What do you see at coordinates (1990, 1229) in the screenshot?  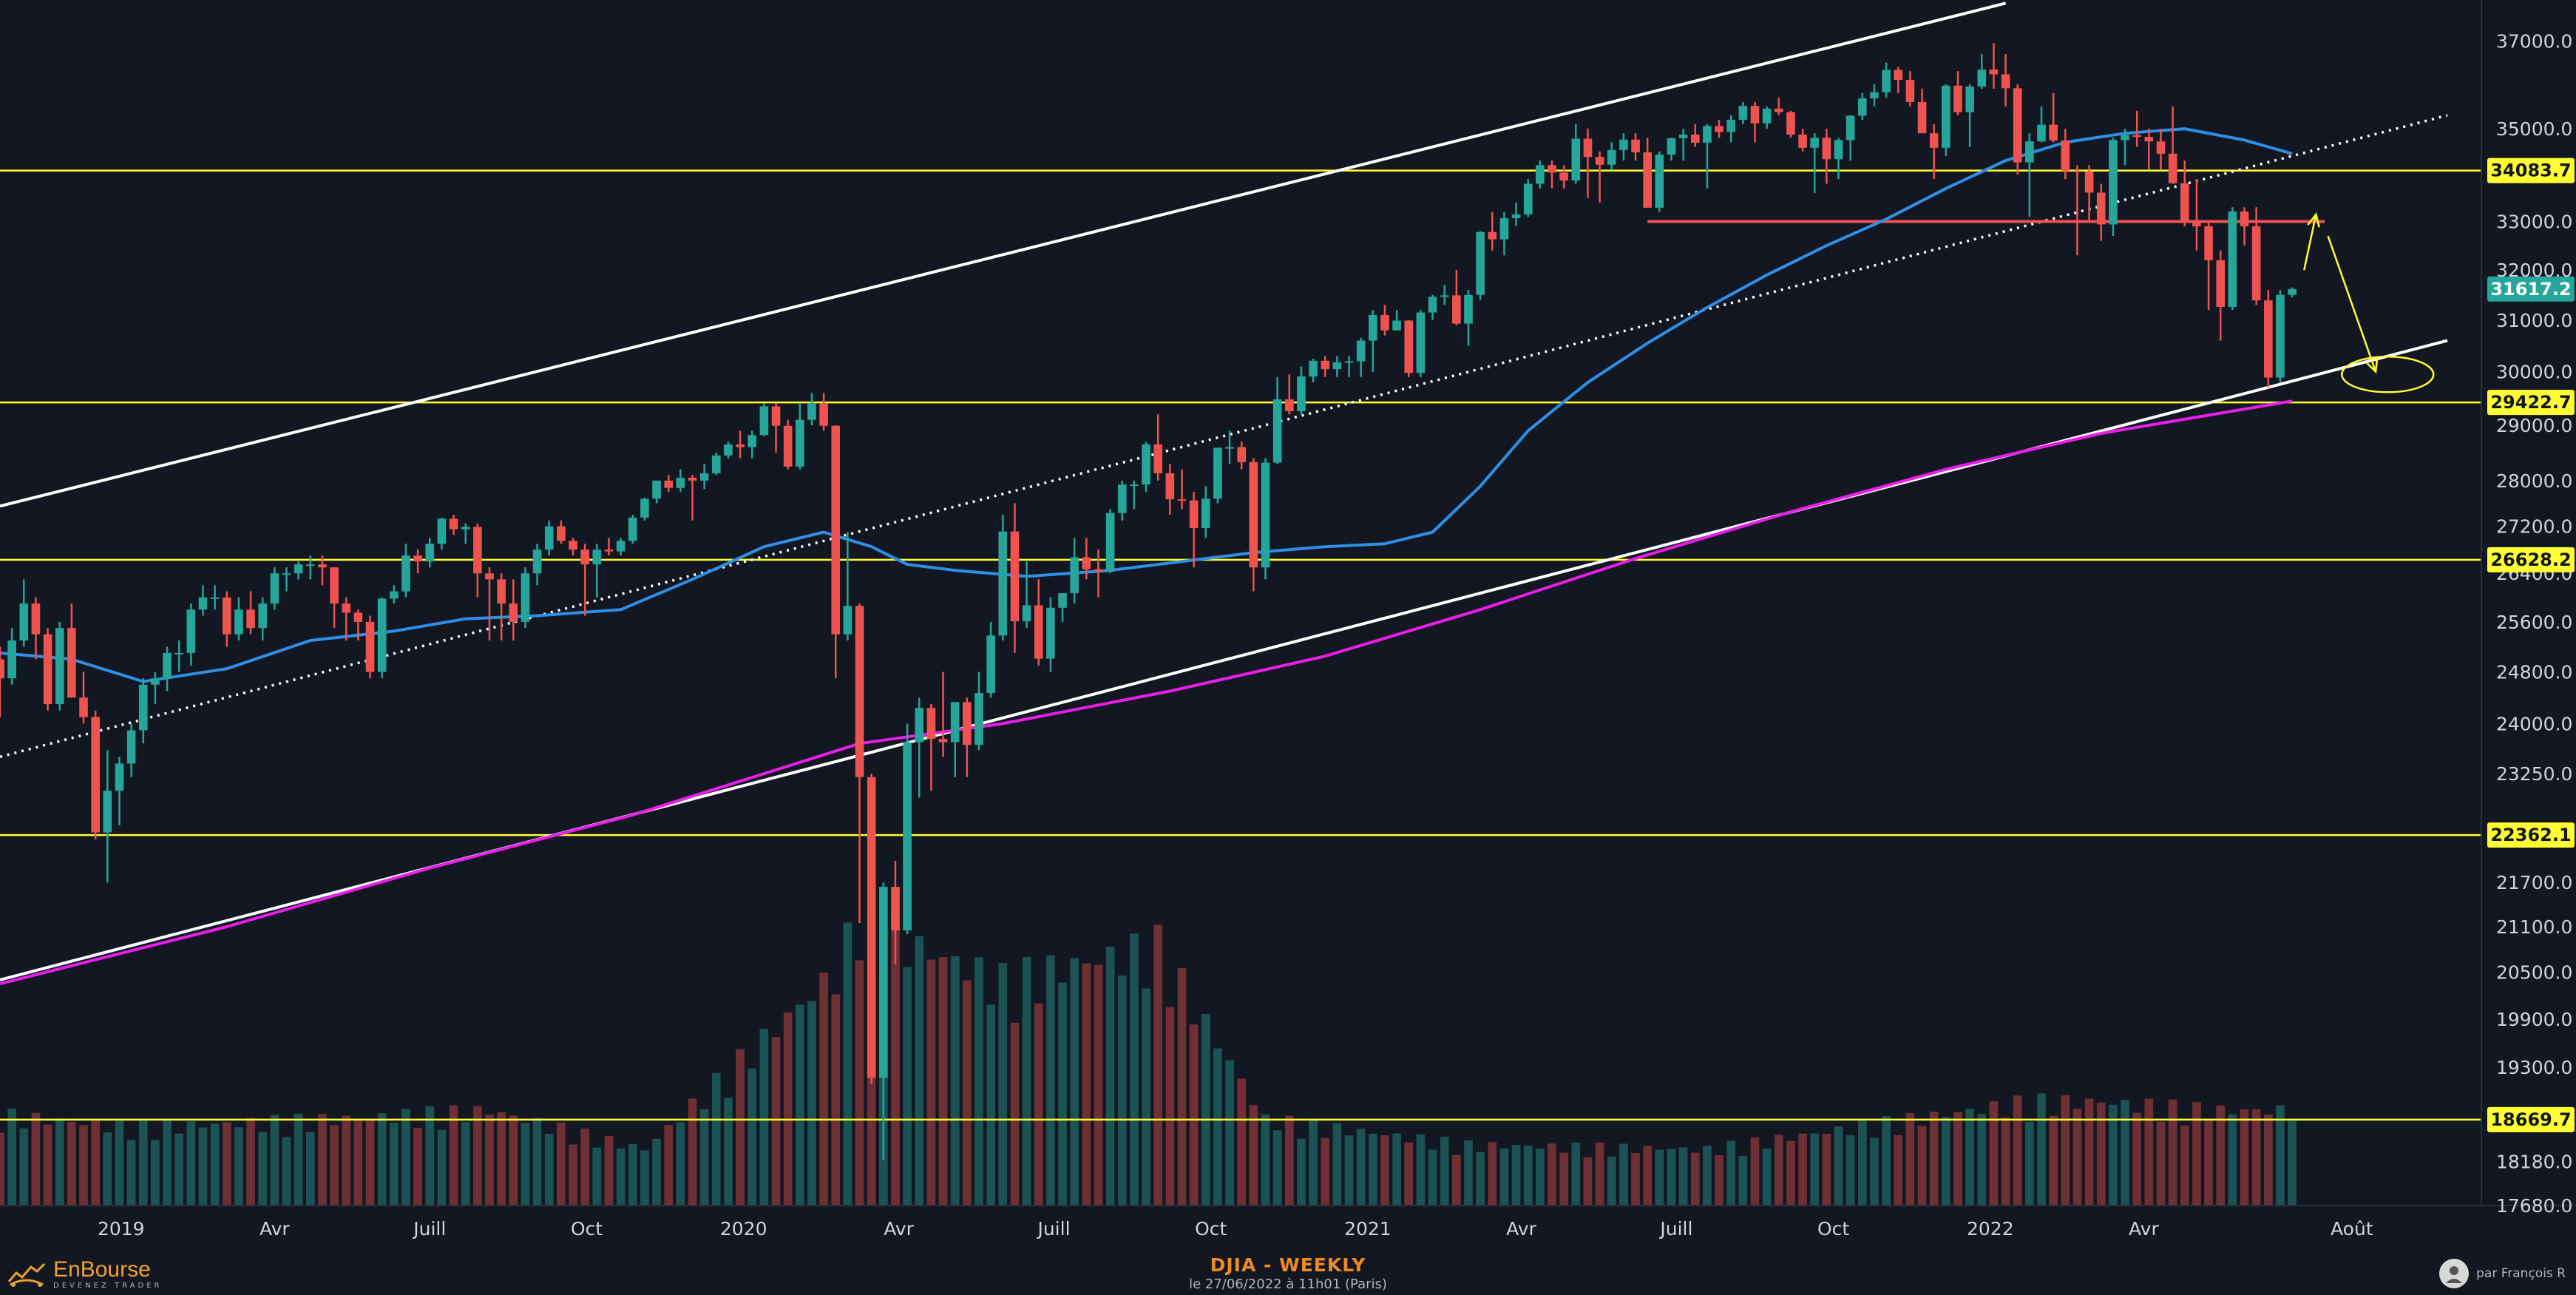 I see `time-tick-label: 2022` at bounding box center [1990, 1229].